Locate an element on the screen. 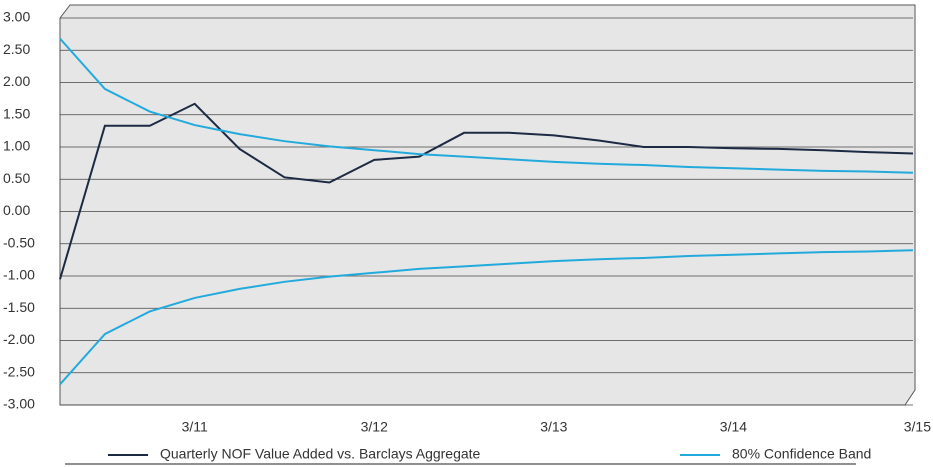  x-tick-label: 3/13 is located at coordinates (553, 427).